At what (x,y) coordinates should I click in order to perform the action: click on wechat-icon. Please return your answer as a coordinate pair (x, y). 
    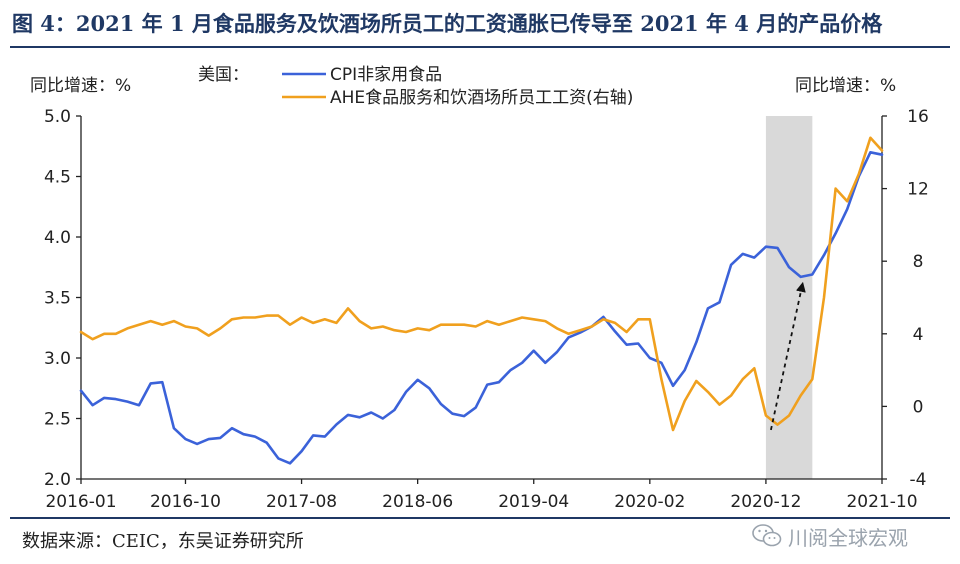
    Looking at the image, I should click on (767, 535).